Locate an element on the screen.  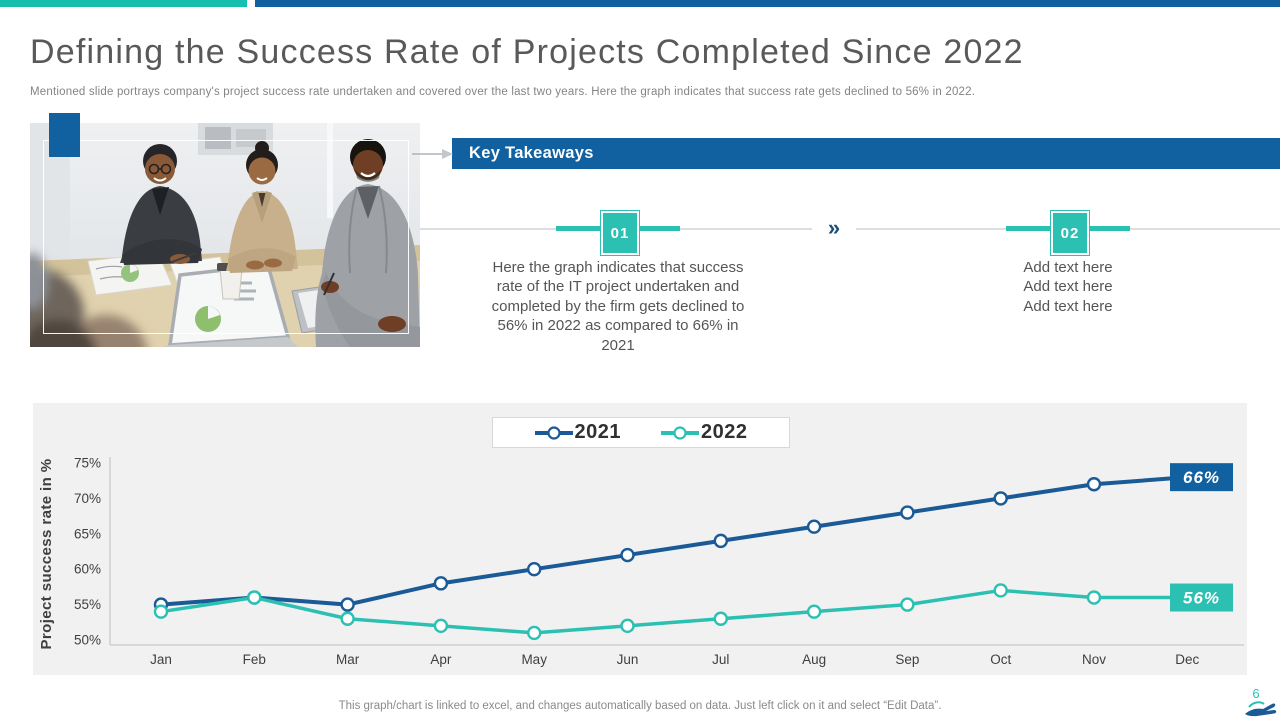
takeaway-badge-02: 02 is located at coordinates (1070, 233).